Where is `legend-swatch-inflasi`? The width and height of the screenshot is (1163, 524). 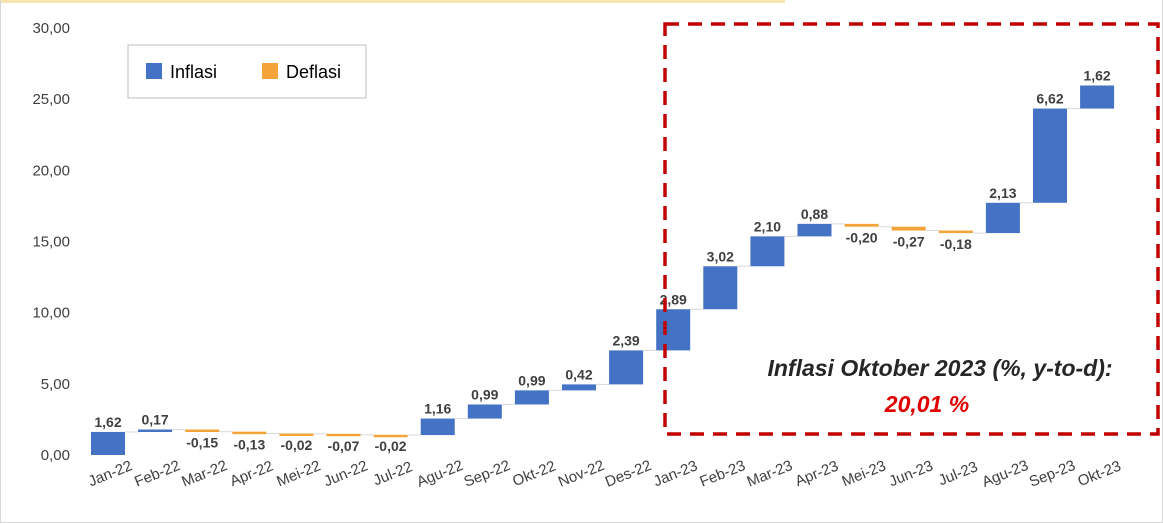
legend-swatch-inflasi is located at coordinates (154, 71).